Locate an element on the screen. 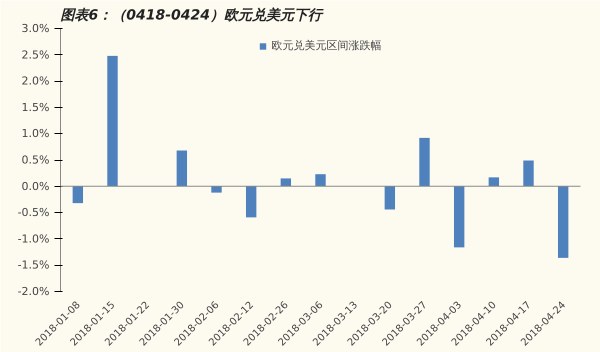 The width and height of the screenshot is (600, 352). y-tick-label: 2.0% is located at coordinates (36, 81).